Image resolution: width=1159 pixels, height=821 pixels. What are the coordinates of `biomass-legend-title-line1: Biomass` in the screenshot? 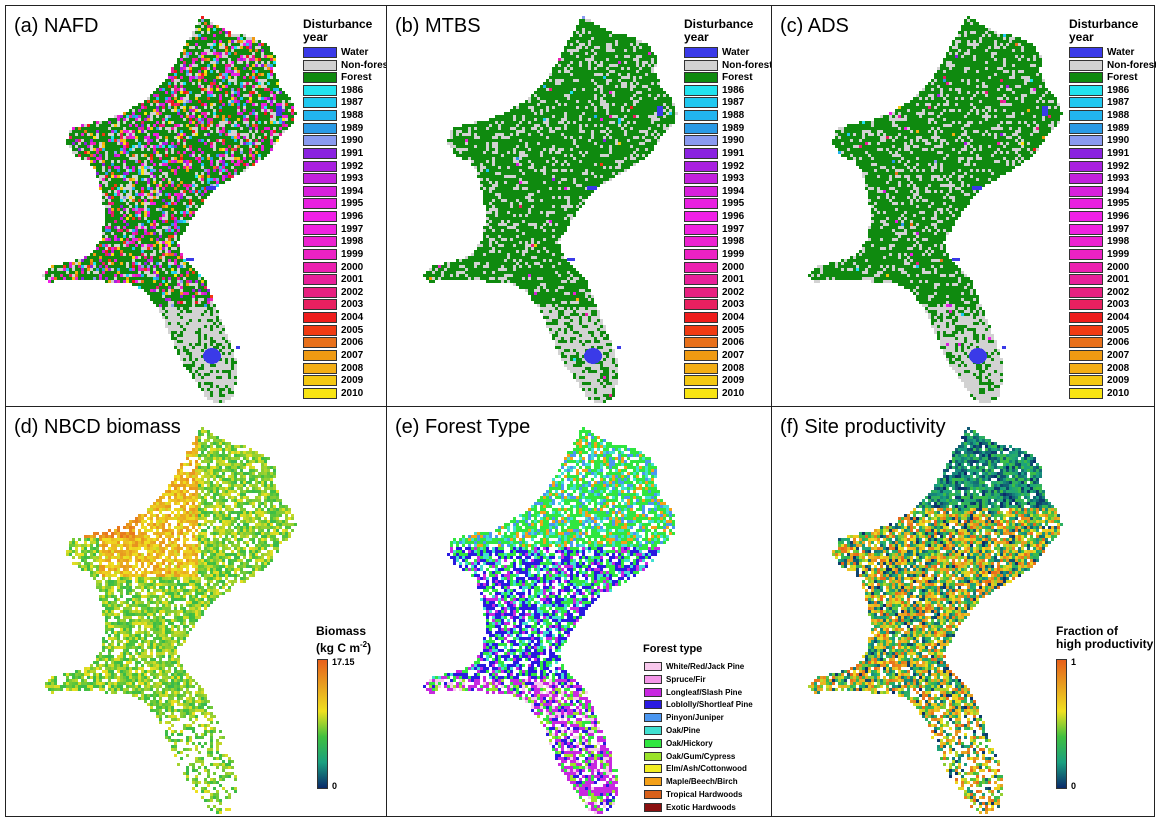 It's located at (343, 631).